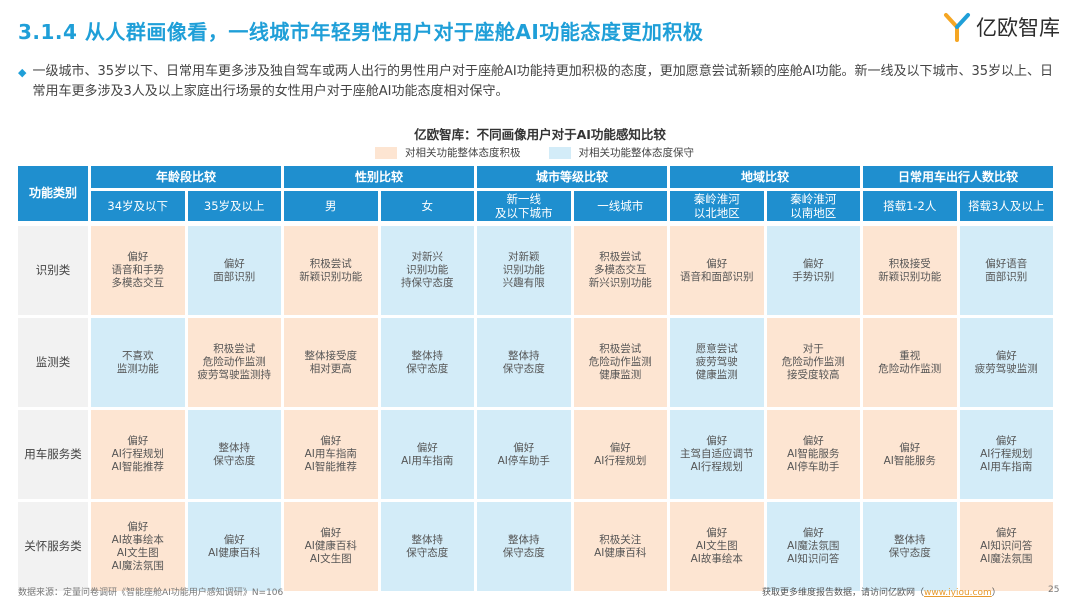 The height and width of the screenshot is (607, 1080). Describe the element at coordinates (331, 206) in the screenshot. I see `column-header: 男` at that location.